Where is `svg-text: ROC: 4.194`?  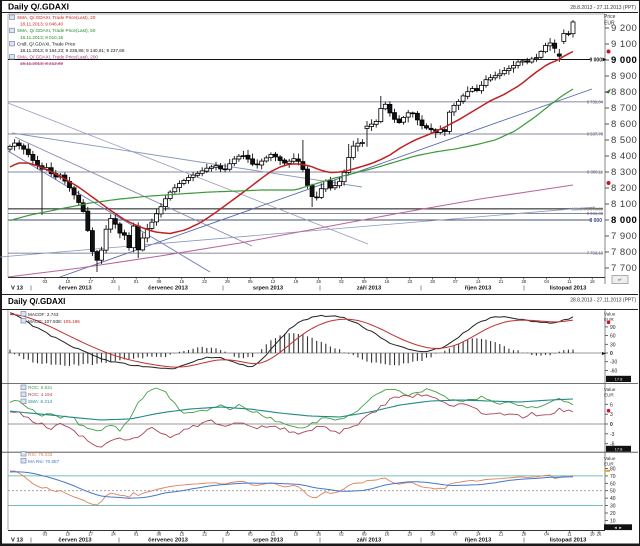 svg-text: ROC: 4.194 is located at coordinates (40, 394).